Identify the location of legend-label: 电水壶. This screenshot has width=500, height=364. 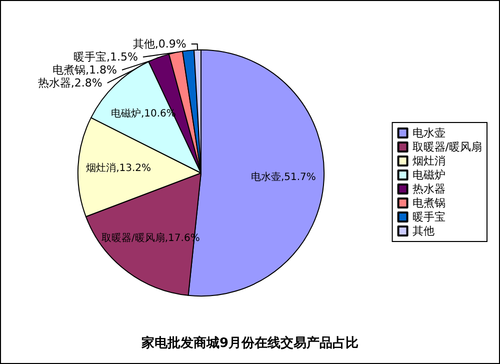
(429, 133).